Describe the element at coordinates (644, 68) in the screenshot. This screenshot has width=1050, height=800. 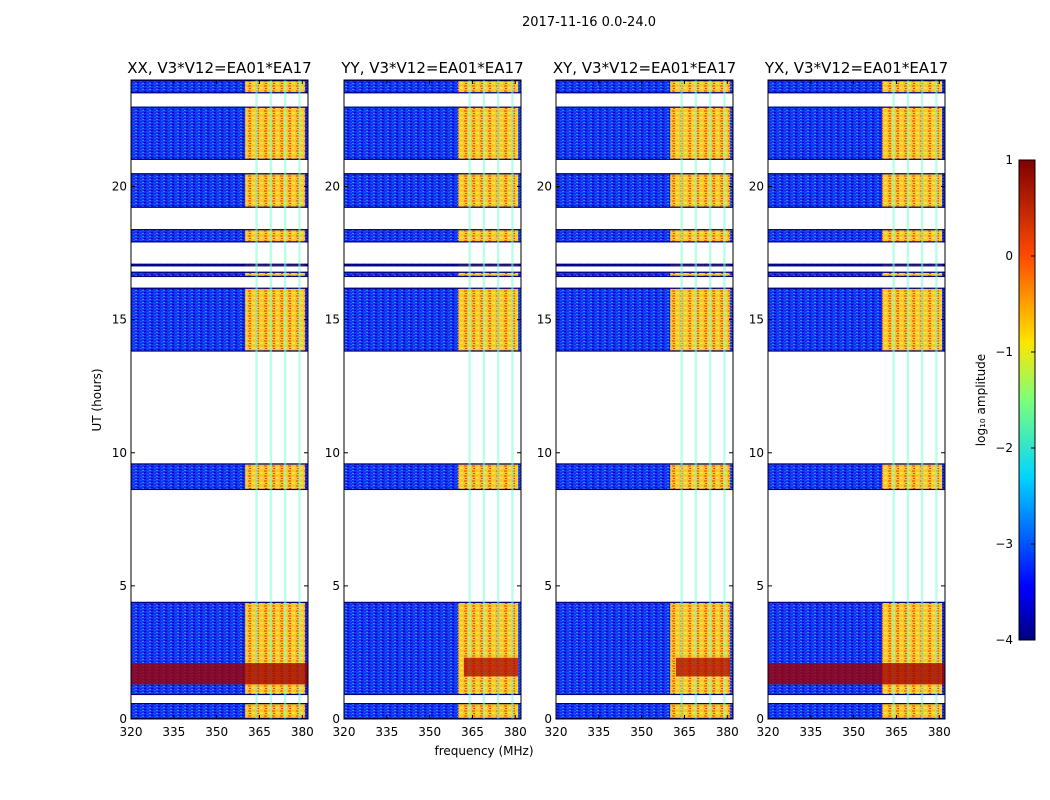
I see `panel-title: XY, V3*V12=EA01*EA17` at that location.